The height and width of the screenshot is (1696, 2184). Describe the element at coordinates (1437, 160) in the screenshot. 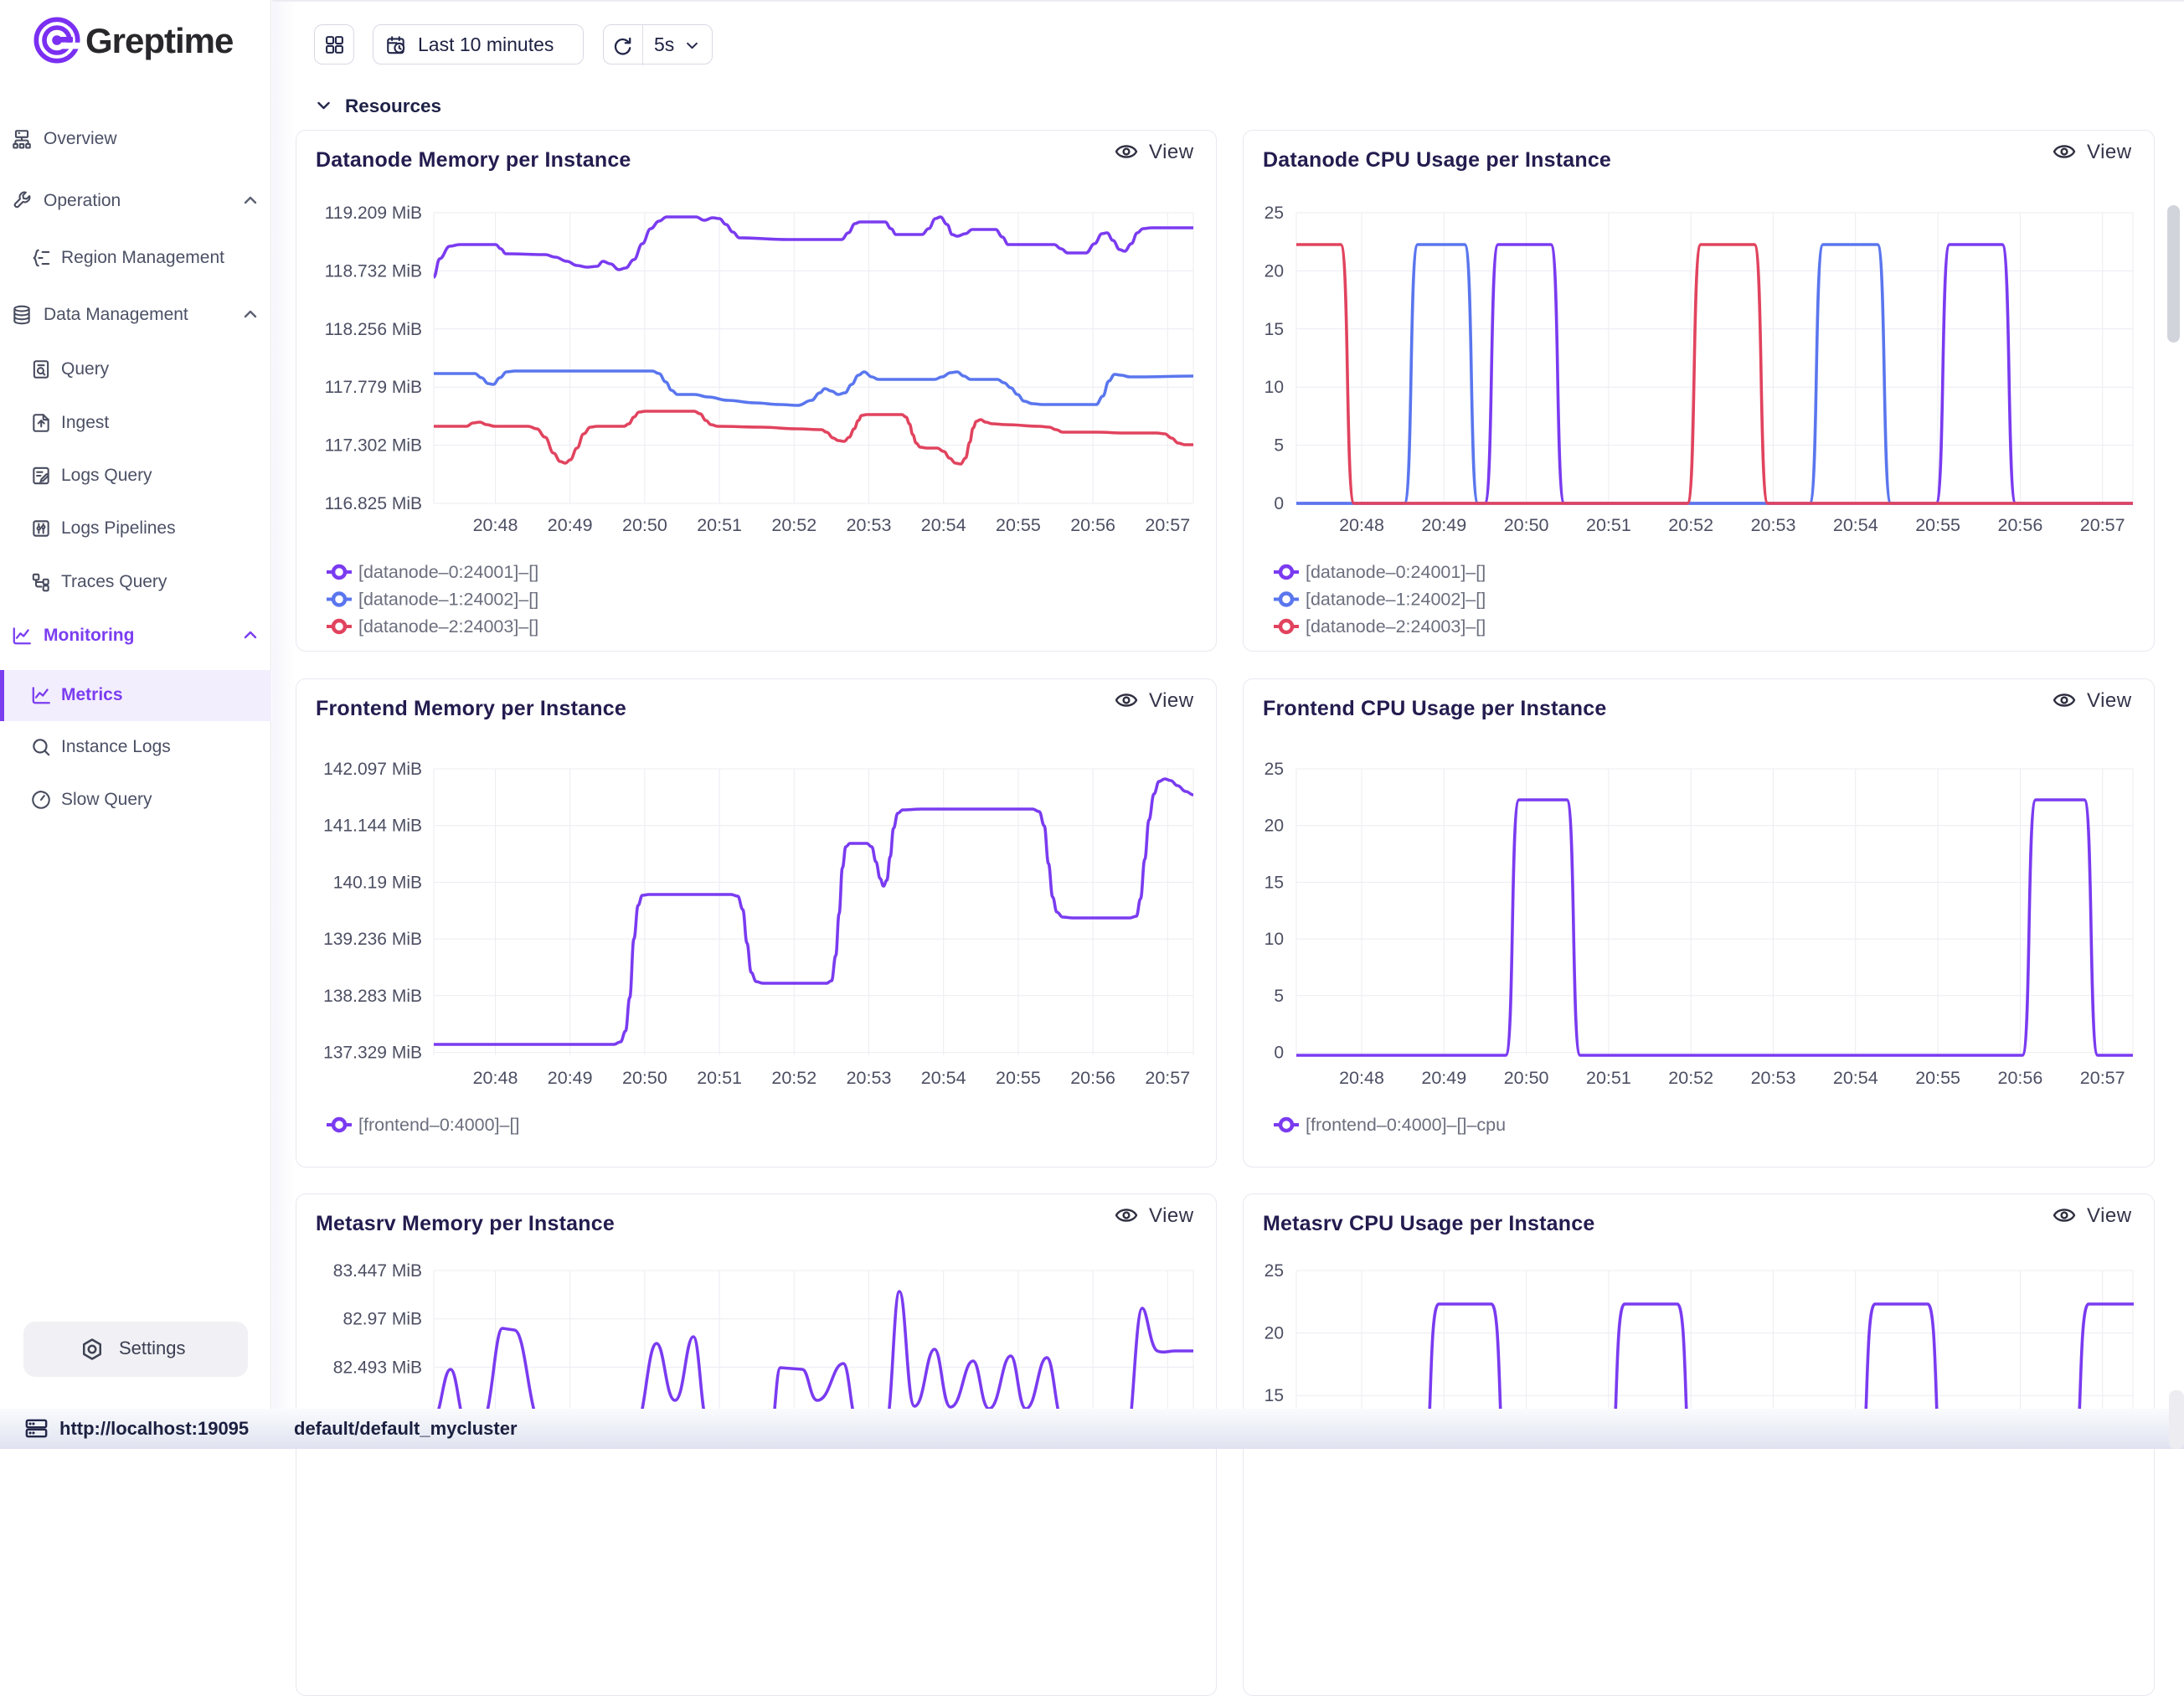

I see `svg-text:Datanode CPU Usage per Instanc: Datanode CPU Usage per Instance` at that location.